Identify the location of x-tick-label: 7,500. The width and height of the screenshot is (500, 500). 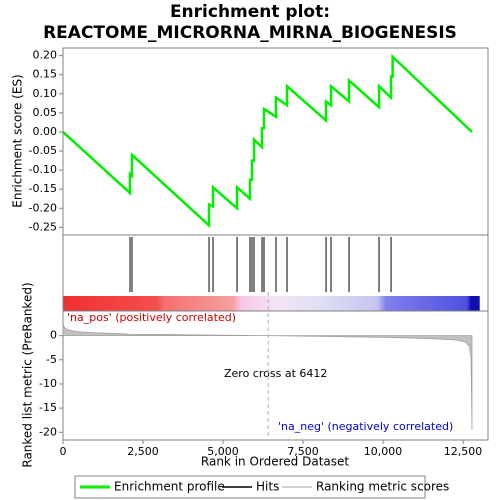
(303, 451).